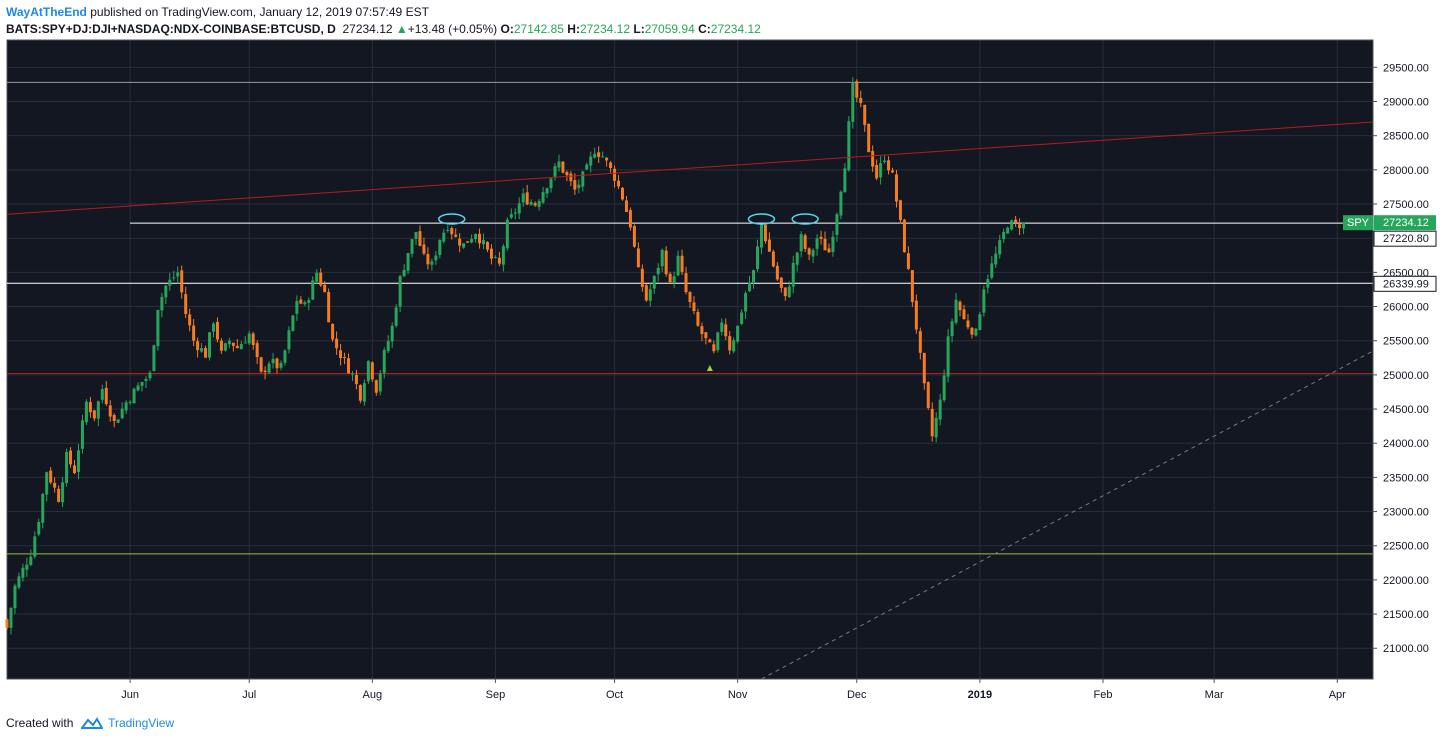 The height and width of the screenshot is (743, 1444). What do you see at coordinates (141, 723) in the screenshot?
I see `tradingview-link: TradingView` at bounding box center [141, 723].